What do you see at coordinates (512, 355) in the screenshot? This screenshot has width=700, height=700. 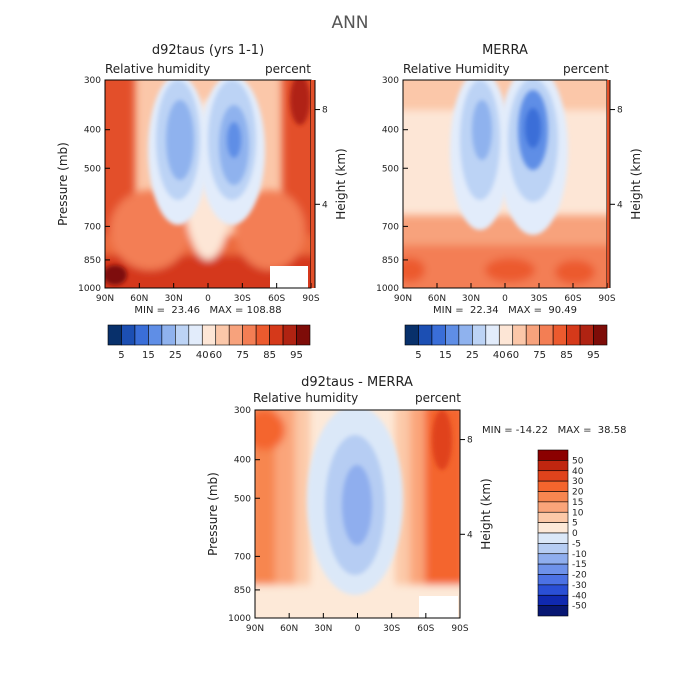 I see `colorbar-label: 60` at bounding box center [512, 355].